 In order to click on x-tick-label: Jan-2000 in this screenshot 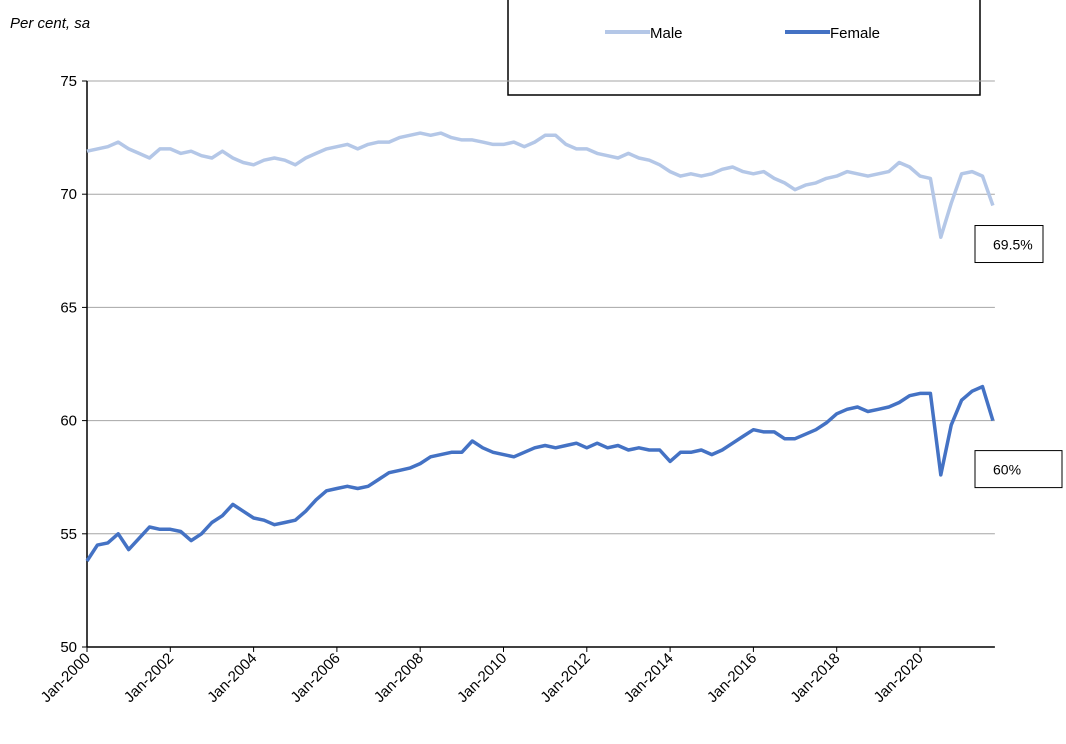, I will do `click(66, 678)`.